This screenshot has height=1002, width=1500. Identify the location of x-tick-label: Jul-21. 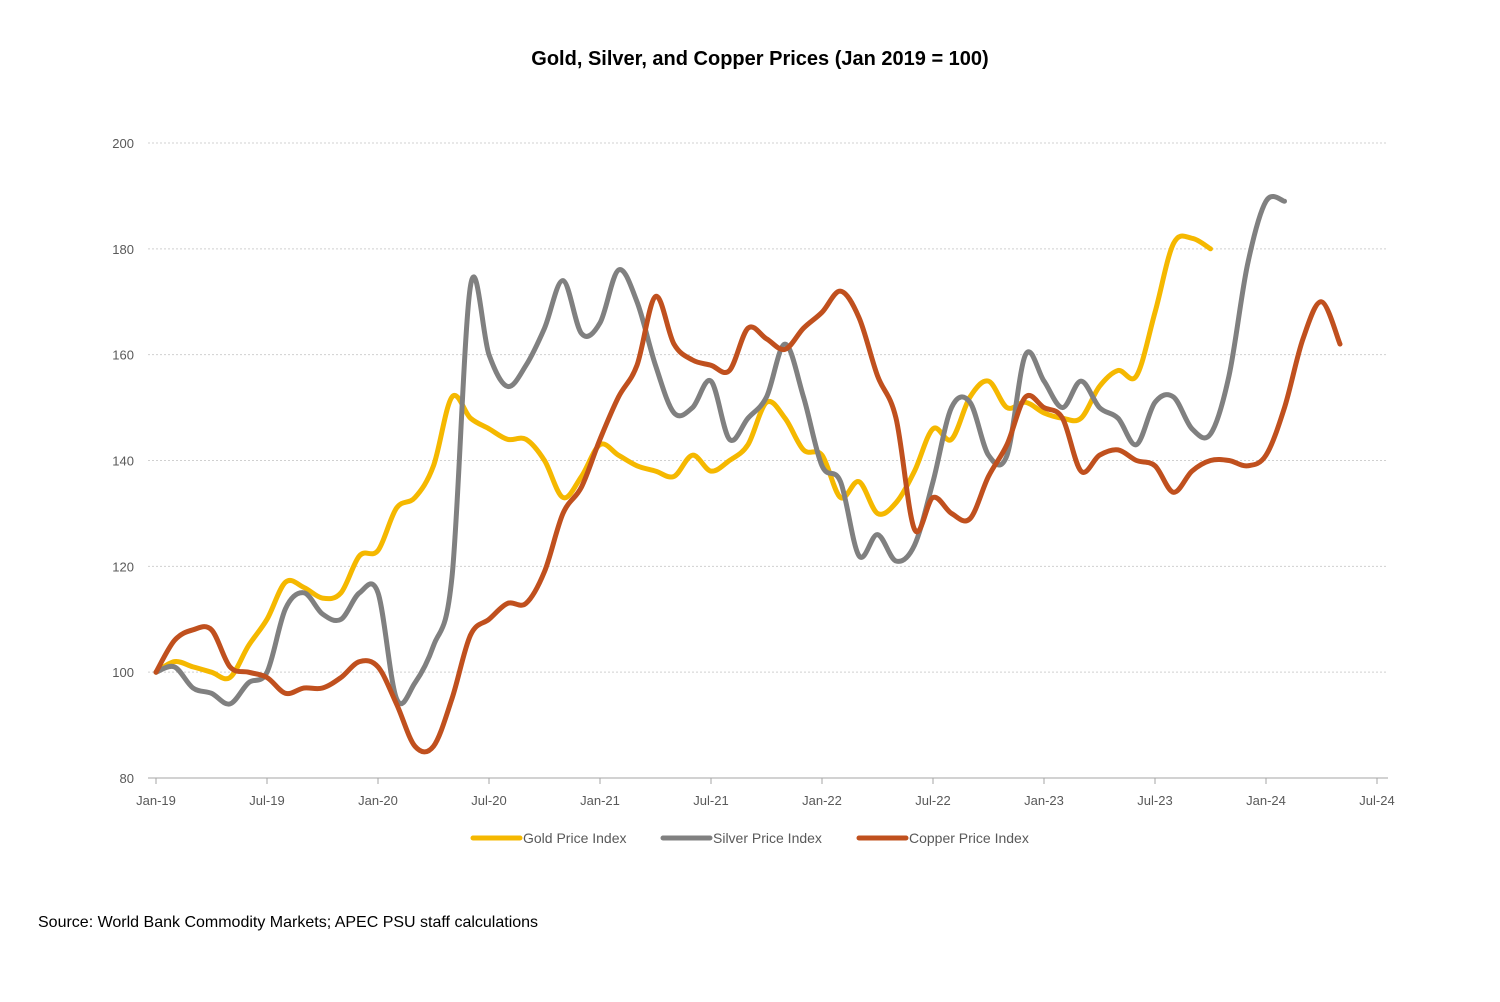
(710, 800).